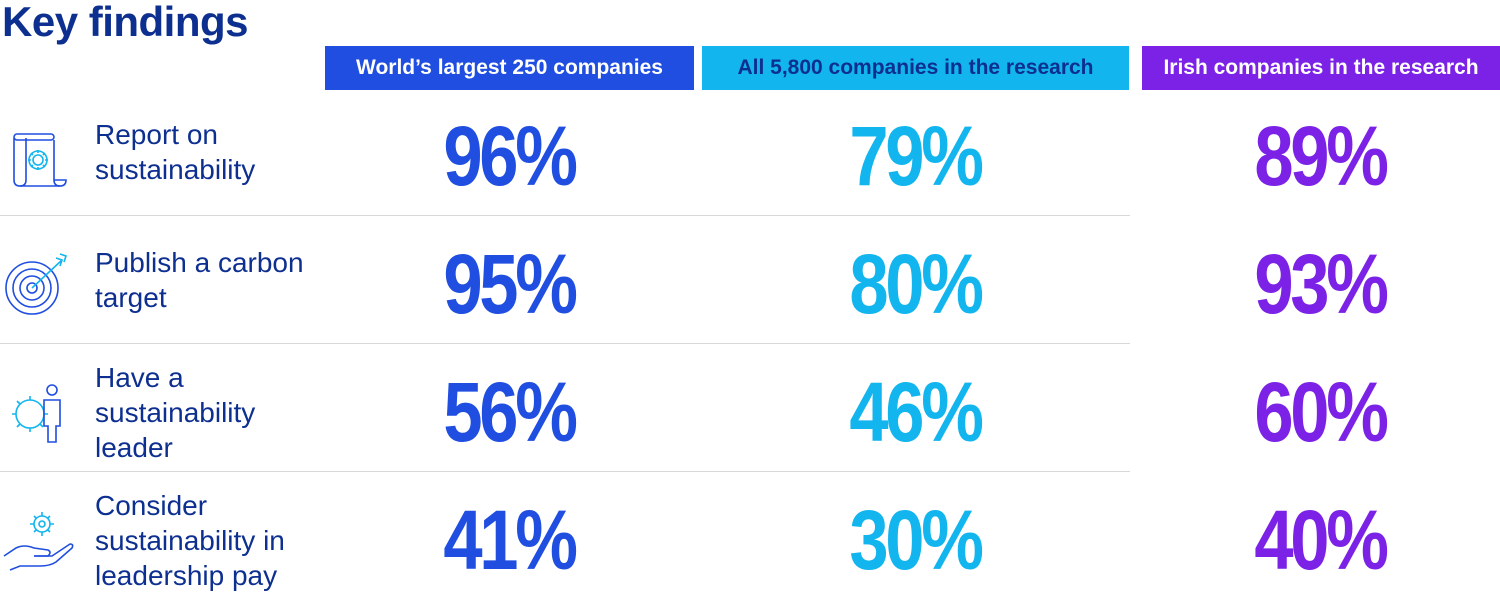  Describe the element at coordinates (916, 412) in the screenshot. I see `data-value: 46%` at that location.